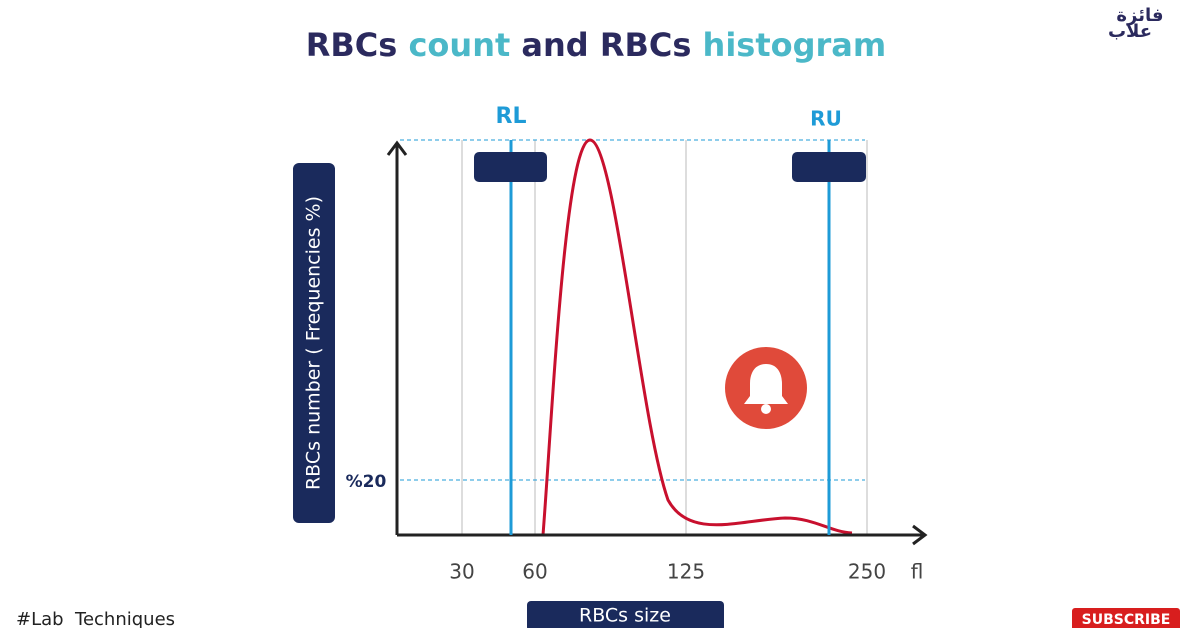 The image size is (1200, 628). I want to click on x-tick-label: 30, so click(461, 572).